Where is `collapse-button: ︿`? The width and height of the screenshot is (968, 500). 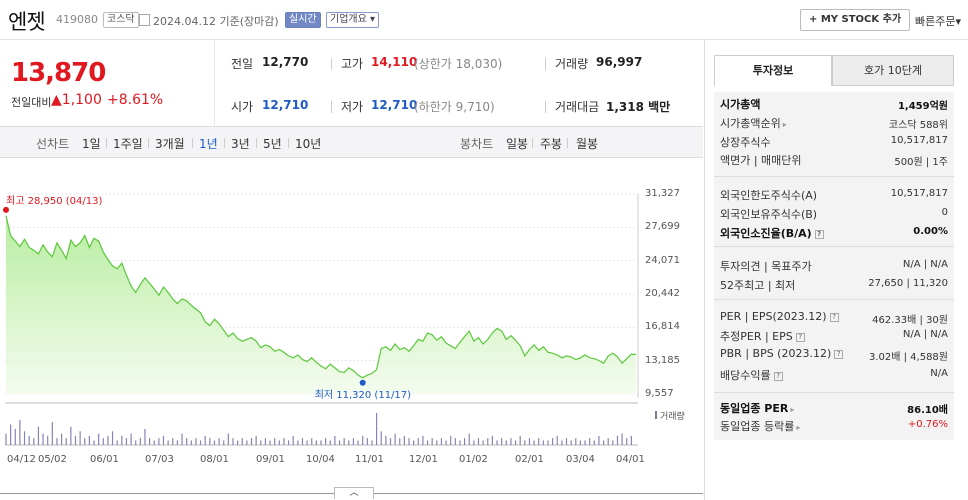 collapse-button: ︿ is located at coordinates (354, 493).